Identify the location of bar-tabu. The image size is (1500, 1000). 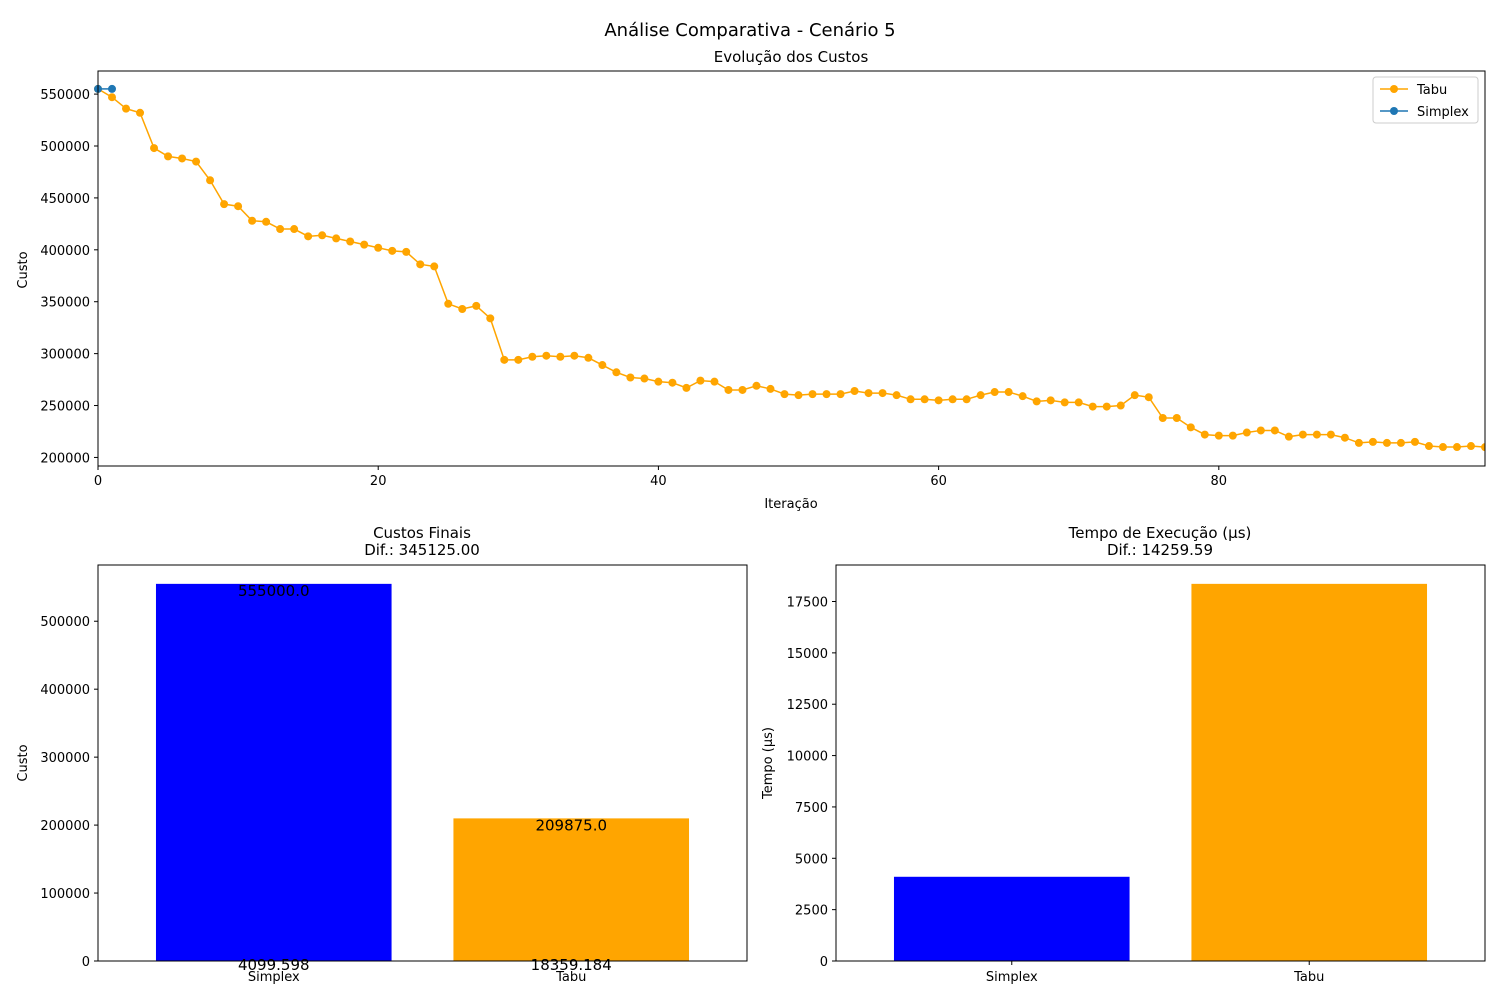
(571, 889).